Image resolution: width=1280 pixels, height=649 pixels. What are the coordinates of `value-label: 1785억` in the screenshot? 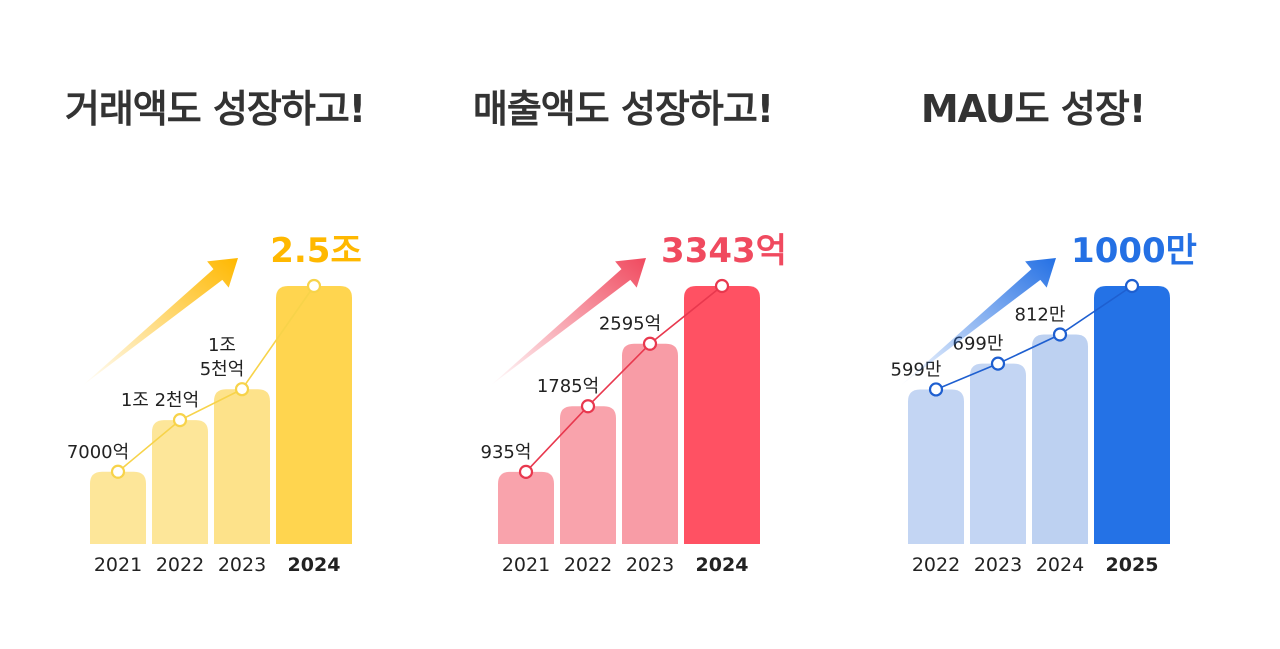 It's located at (568, 386).